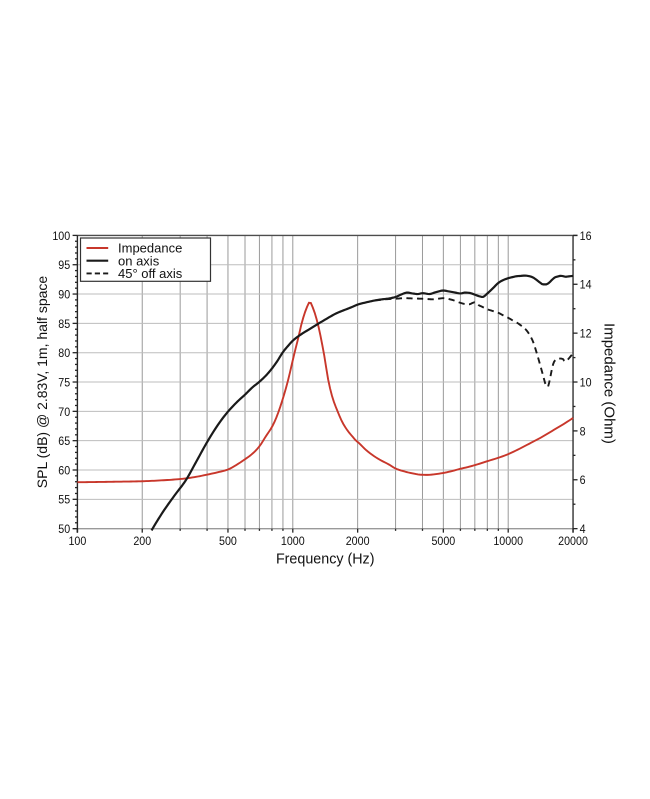 The image size is (650, 799). Describe the element at coordinates (64, 324) in the screenshot. I see `svg-text: 85` at that location.